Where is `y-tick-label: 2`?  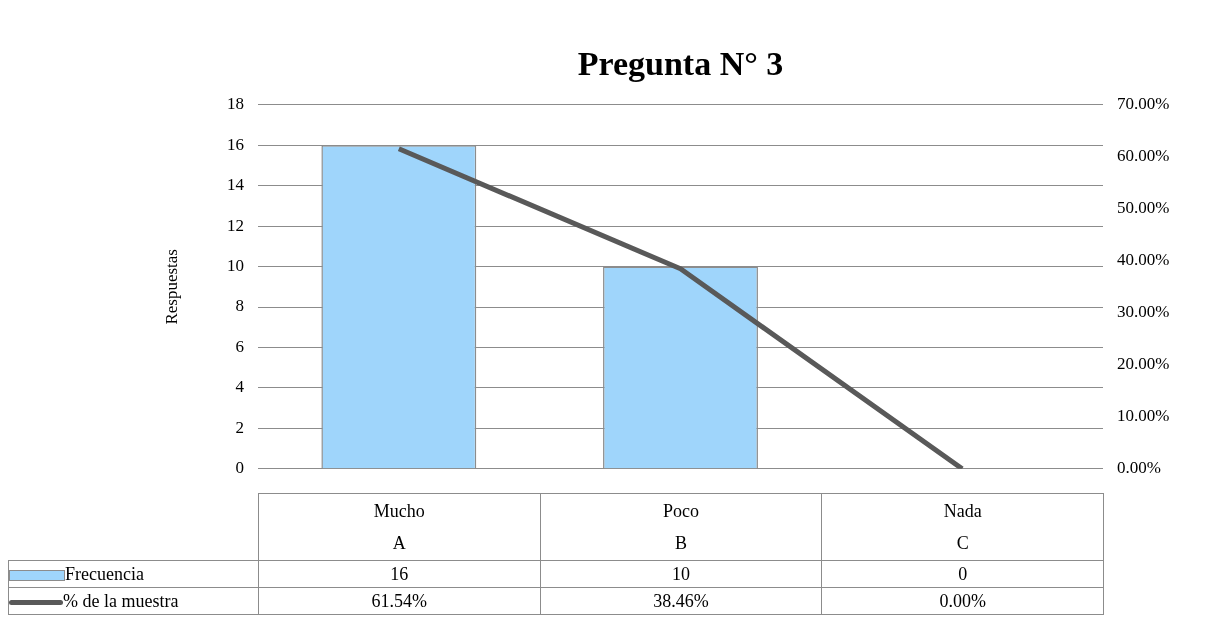
y-tick-label: 2 is located at coordinates (239, 427).